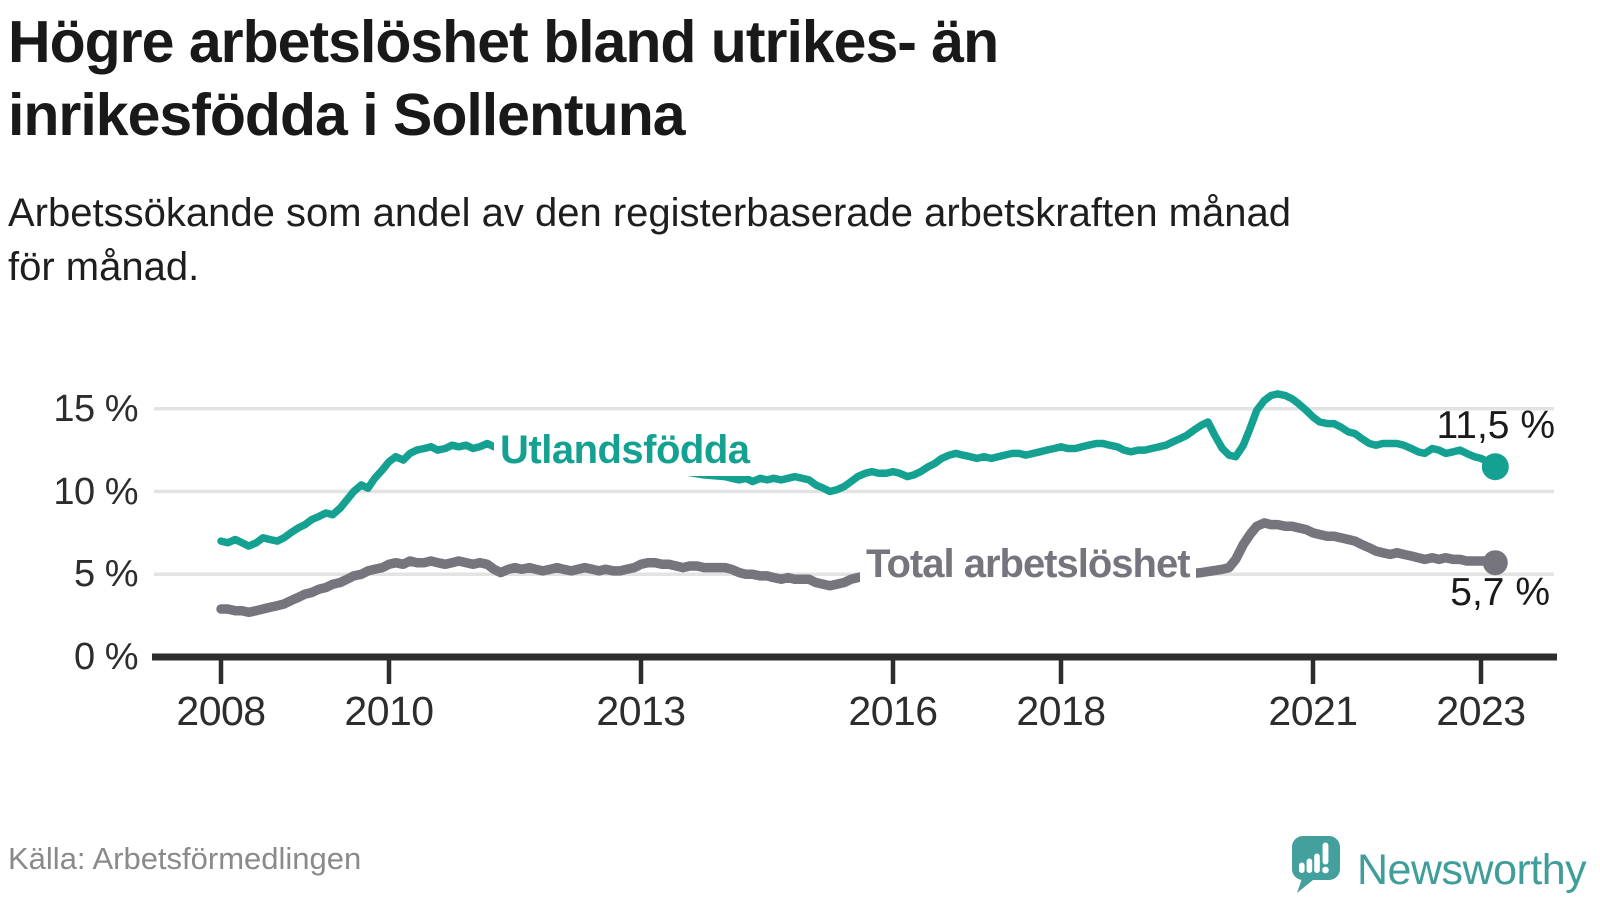 The width and height of the screenshot is (1600, 900). What do you see at coordinates (858, 568) in the screenshot?
I see `series-line-total-arbetsloshet` at bounding box center [858, 568].